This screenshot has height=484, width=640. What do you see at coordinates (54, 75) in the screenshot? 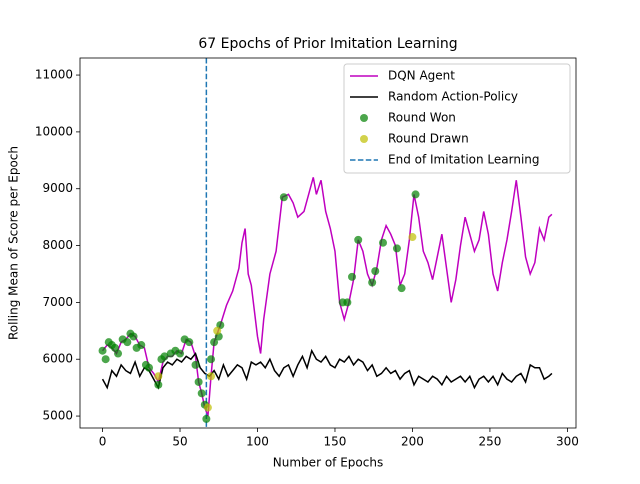
I see `y-tick-label: 11000` at bounding box center [54, 75].